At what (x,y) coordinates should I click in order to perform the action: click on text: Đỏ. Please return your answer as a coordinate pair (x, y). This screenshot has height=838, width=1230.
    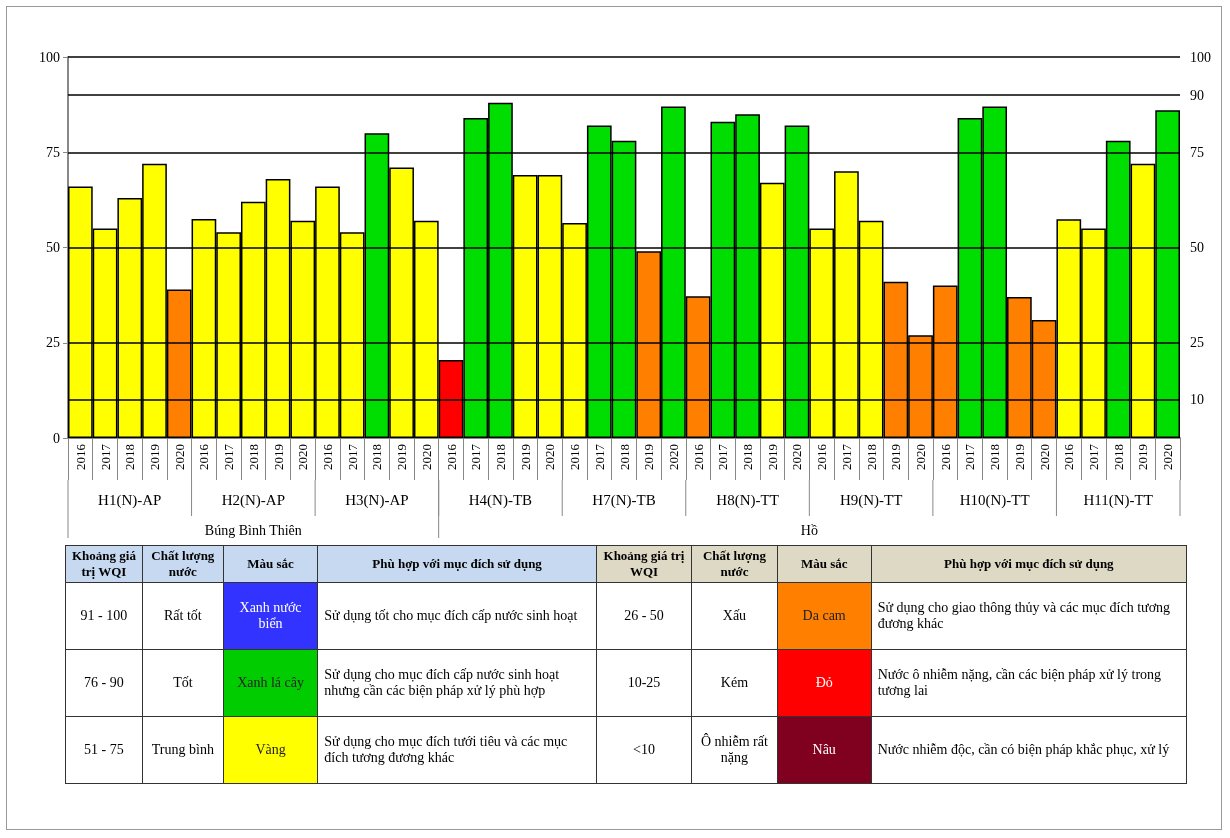
    Looking at the image, I should click on (824, 683).